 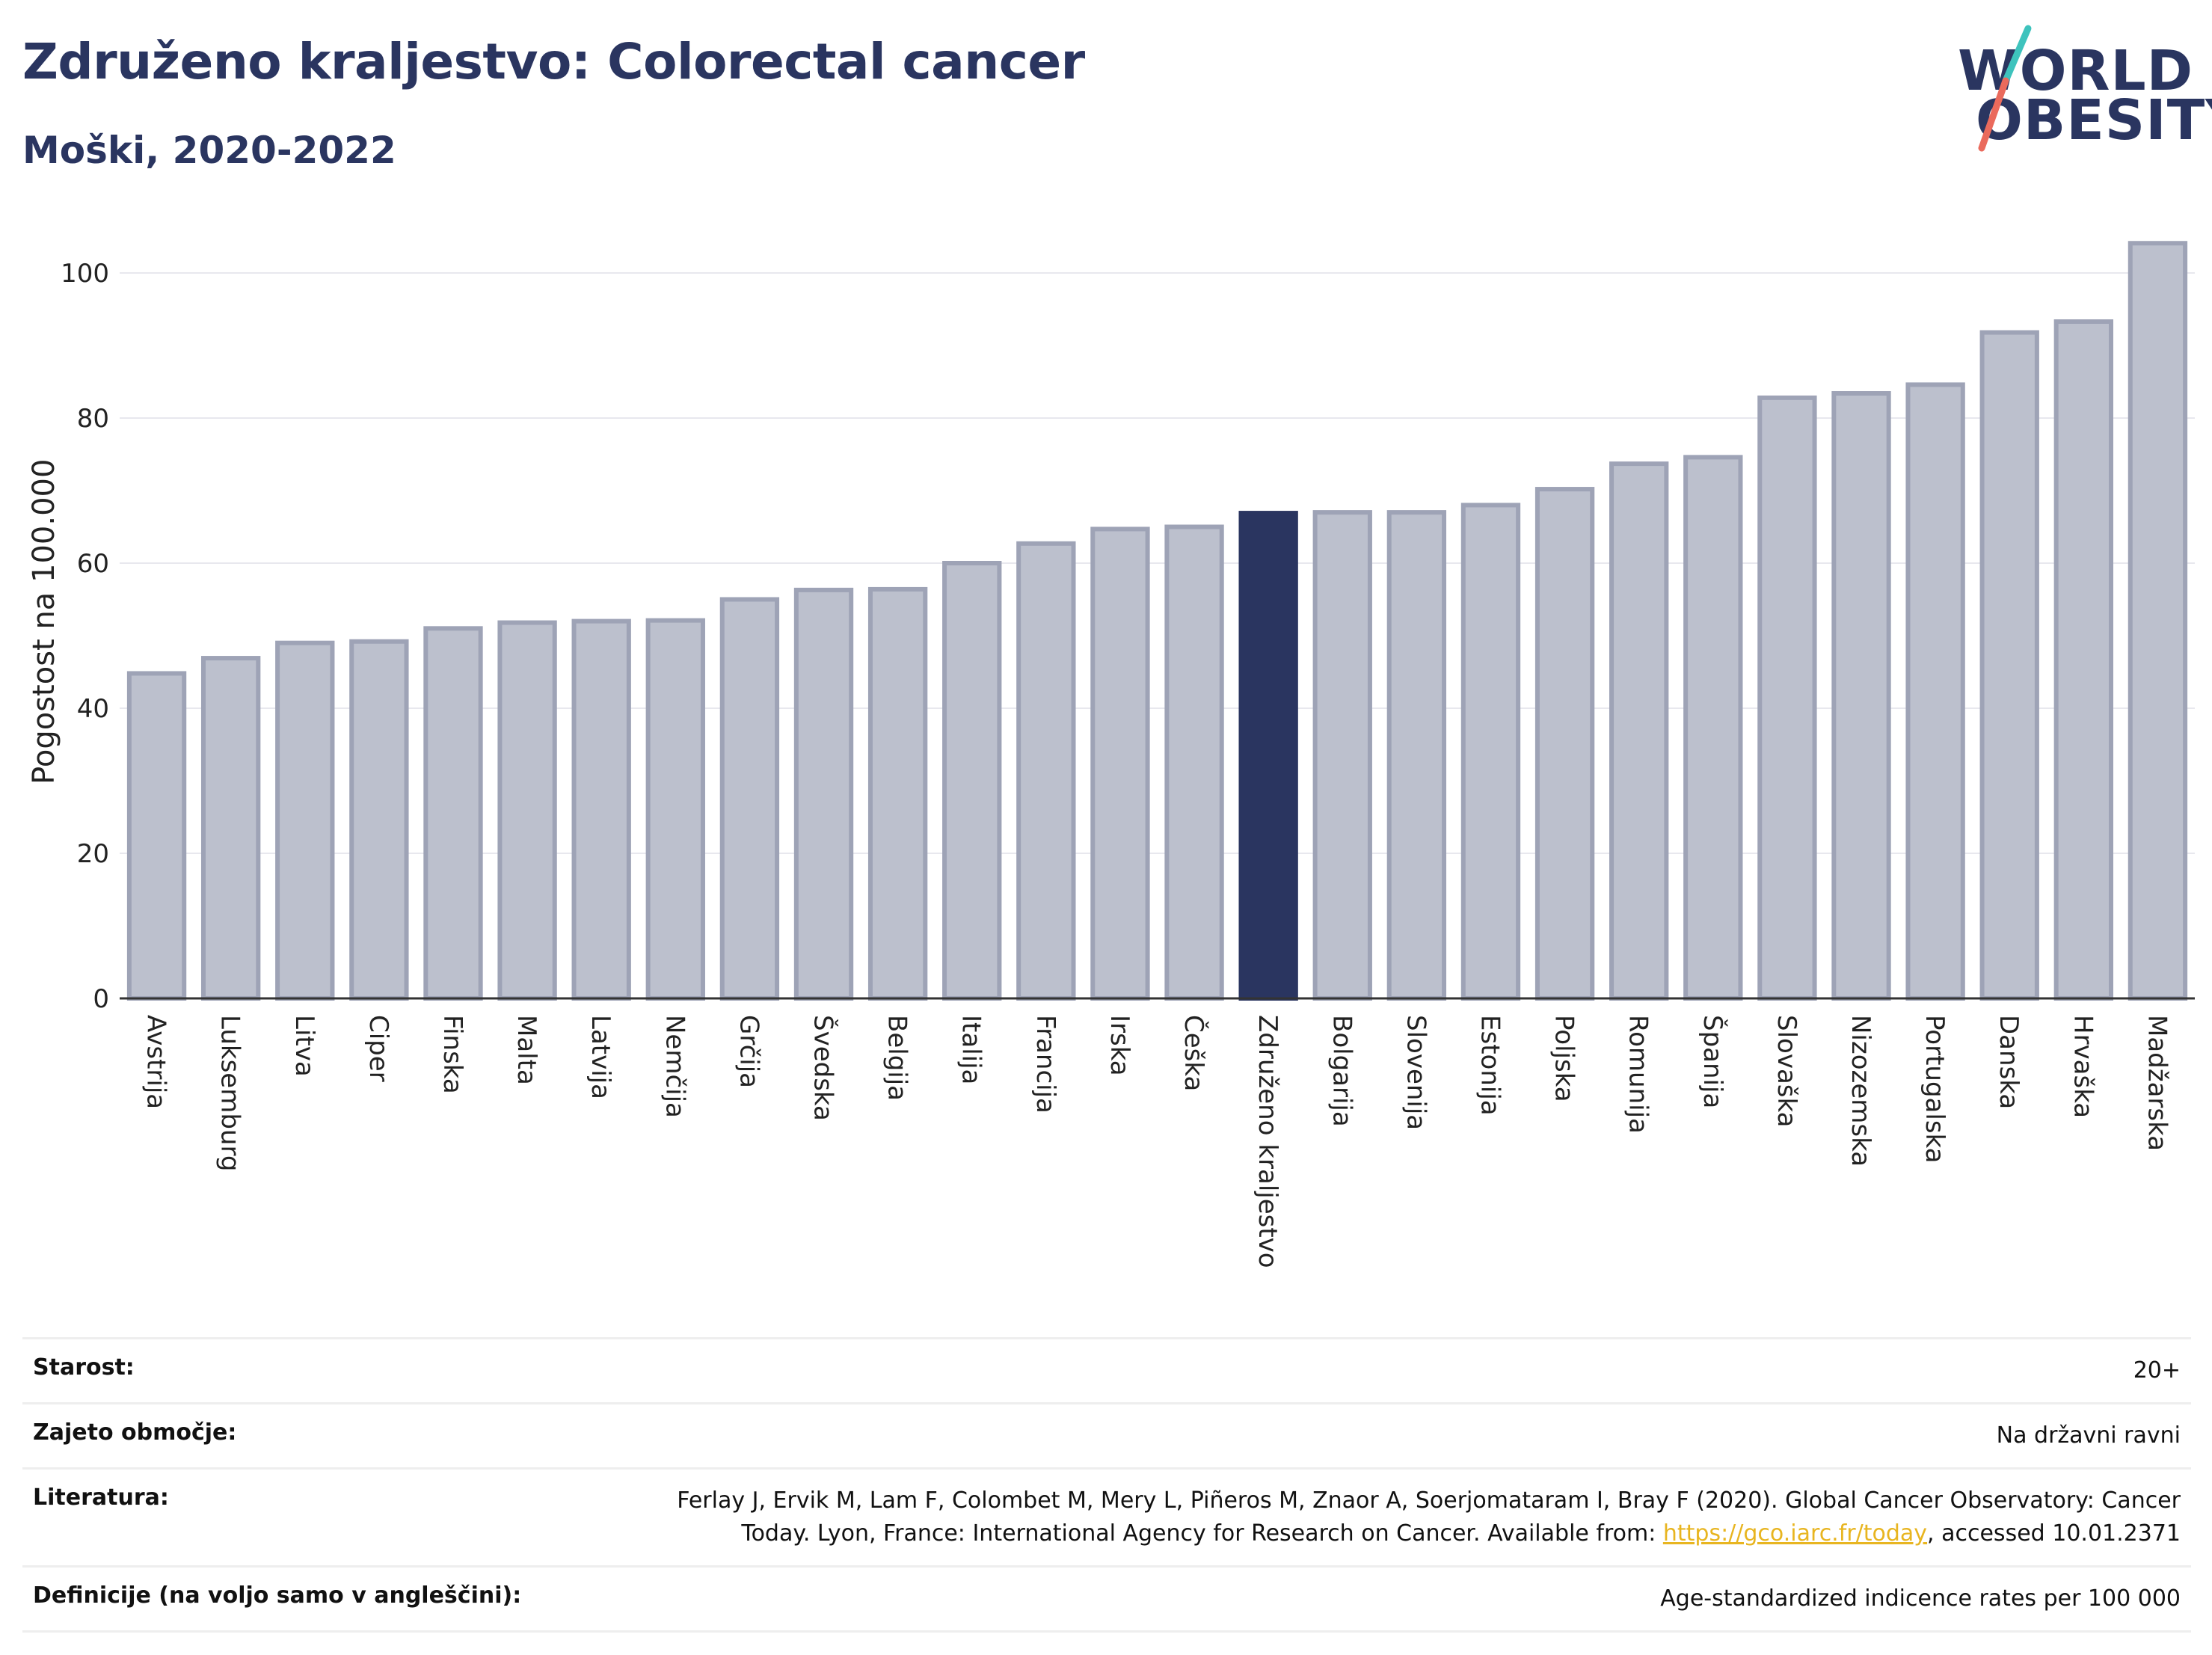 I want to click on x-tick-label: Luksemburg, so click(x=230, y=1093).